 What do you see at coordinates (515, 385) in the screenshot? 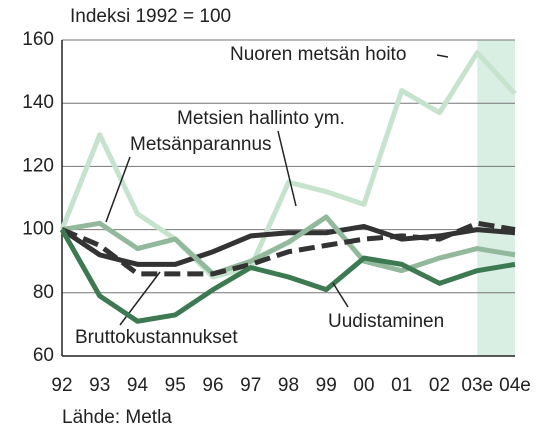
I see `x-tick-label: 04e` at bounding box center [515, 385].